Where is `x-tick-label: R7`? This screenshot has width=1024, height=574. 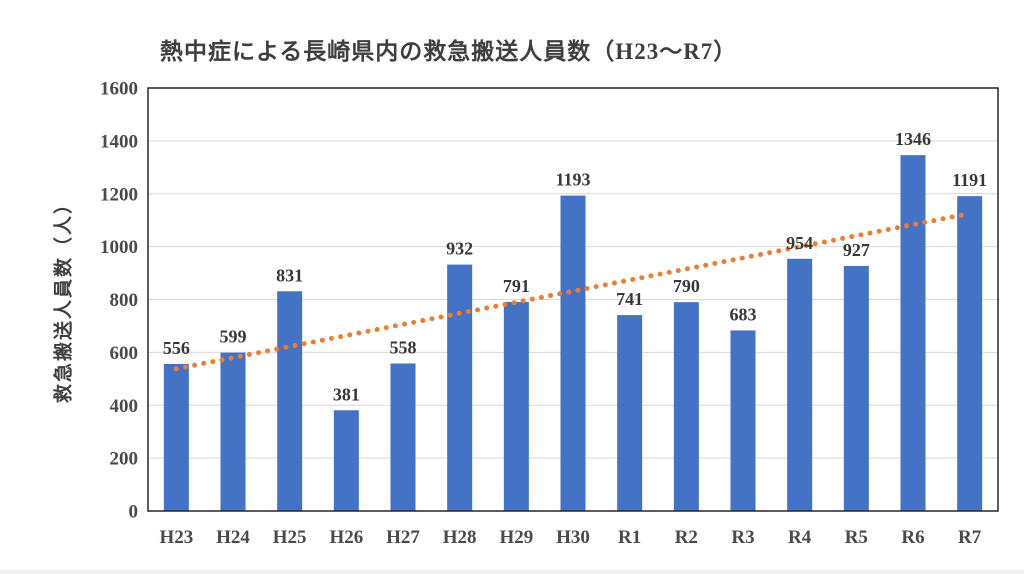
x-tick-label: R7 is located at coordinates (970, 537).